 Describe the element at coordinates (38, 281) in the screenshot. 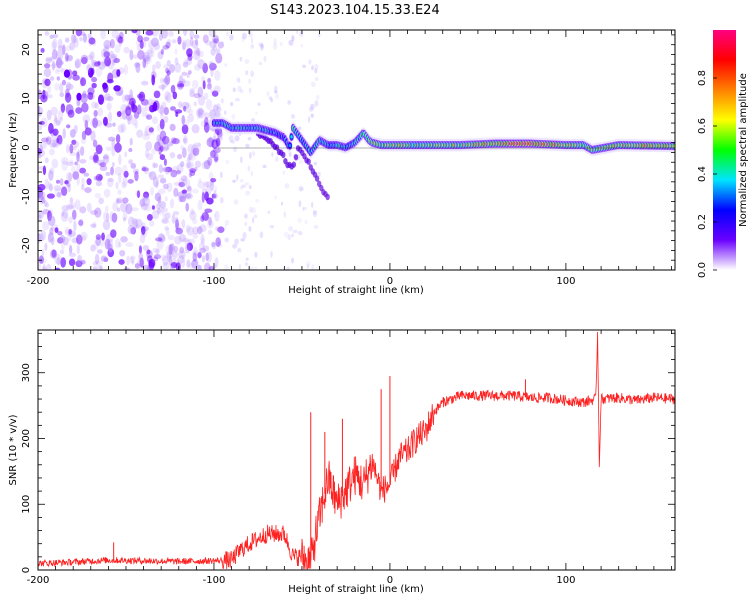

I see `x-tick-label: -200` at that location.